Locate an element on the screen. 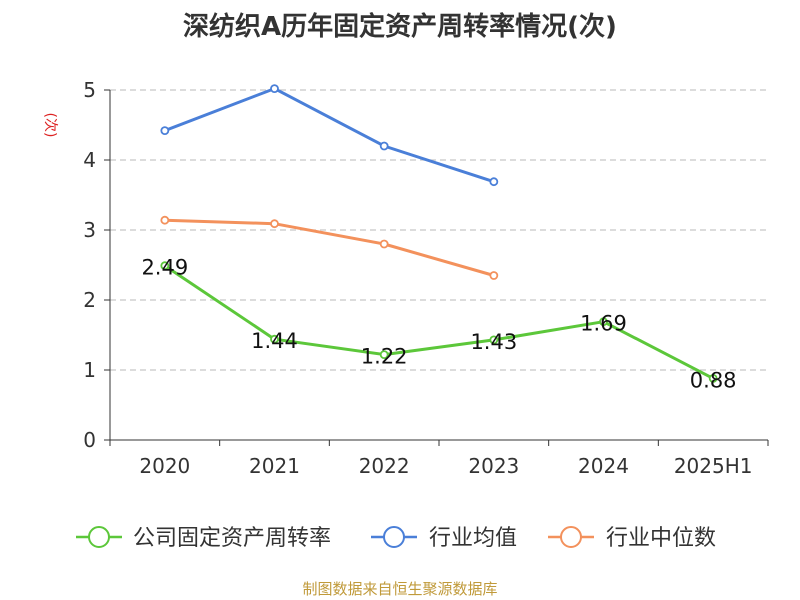  x-tick-label: 2020 is located at coordinates (164, 466).